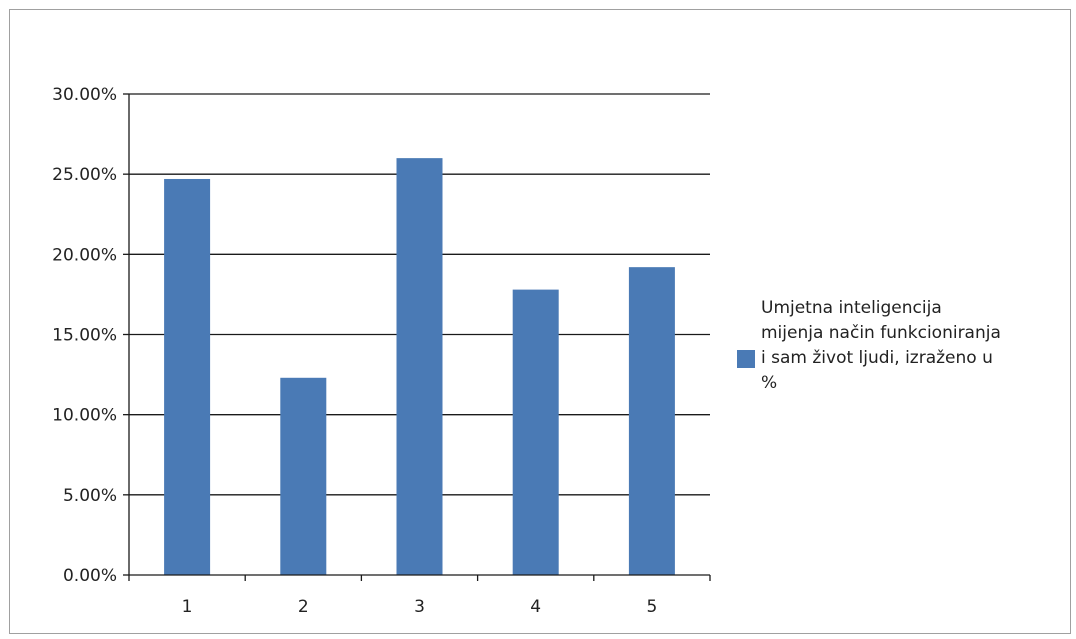 The image size is (1076, 639). Describe the element at coordinates (851, 308) in the screenshot. I see `legend-label-line: Umjetna inteligencija` at that location.